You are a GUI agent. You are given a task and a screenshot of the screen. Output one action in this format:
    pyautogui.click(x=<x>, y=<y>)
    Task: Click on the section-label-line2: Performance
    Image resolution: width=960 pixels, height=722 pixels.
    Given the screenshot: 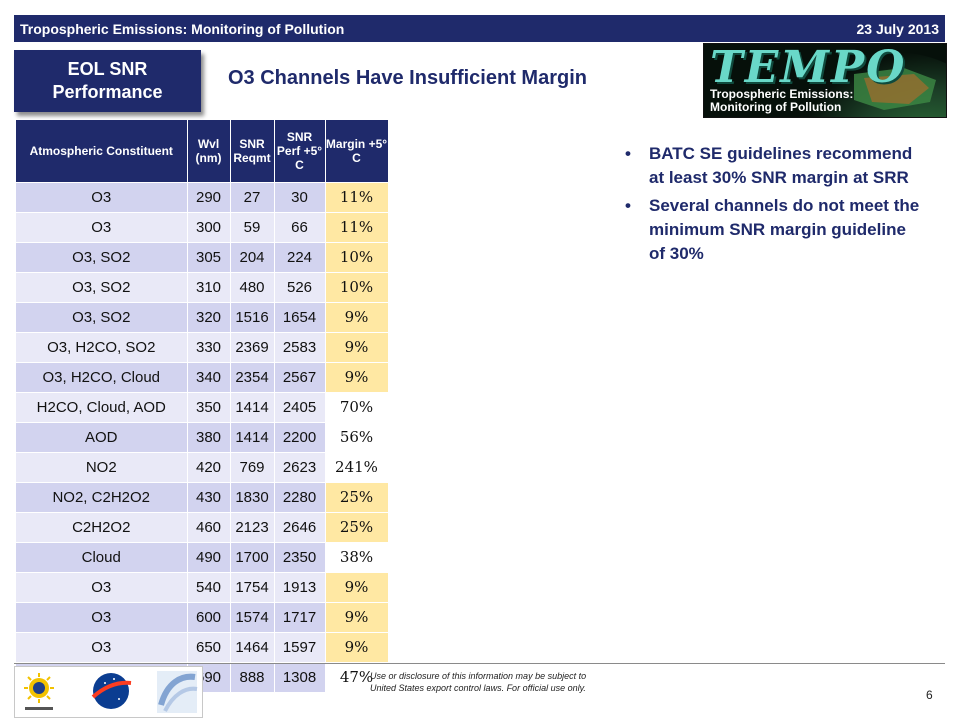 What is the action you would take?
    pyautogui.click(x=107, y=92)
    